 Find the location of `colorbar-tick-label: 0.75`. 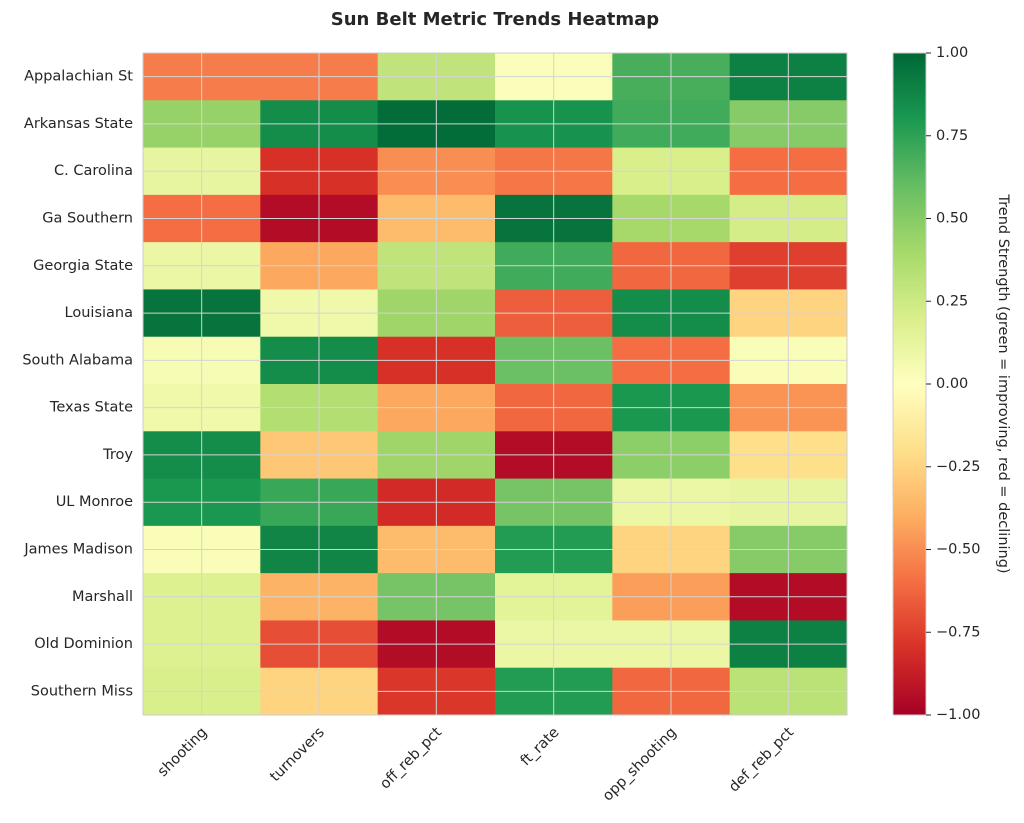

colorbar-tick-label: 0.75 is located at coordinates (952, 136).